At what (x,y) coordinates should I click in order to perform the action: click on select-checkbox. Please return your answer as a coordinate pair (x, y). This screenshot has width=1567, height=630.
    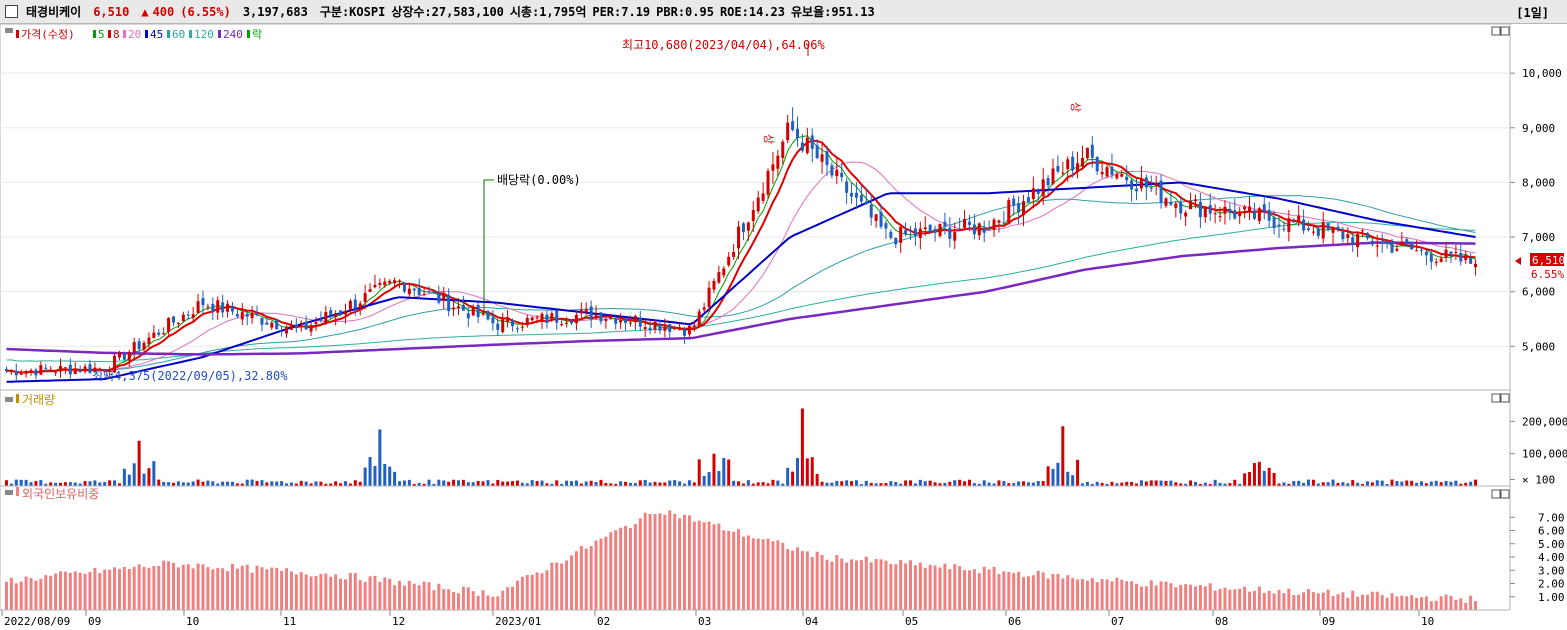
    Looking at the image, I should click on (11, 11).